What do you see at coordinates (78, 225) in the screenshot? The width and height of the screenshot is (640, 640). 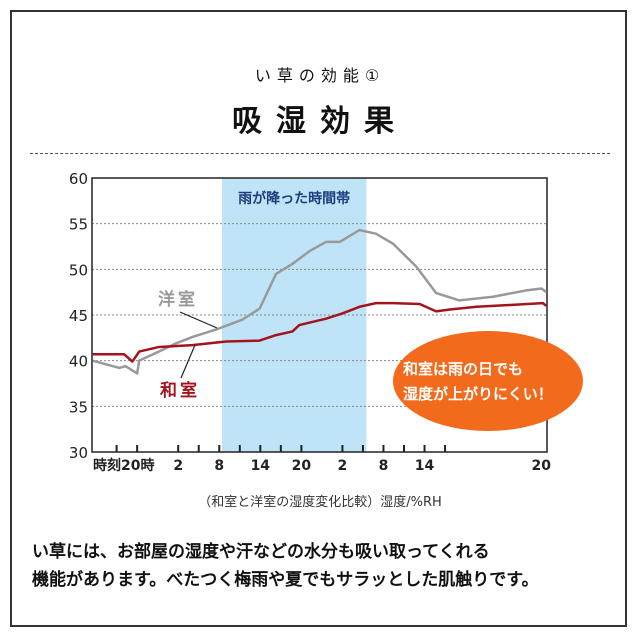 I see `y-tick-label: 55` at bounding box center [78, 225].